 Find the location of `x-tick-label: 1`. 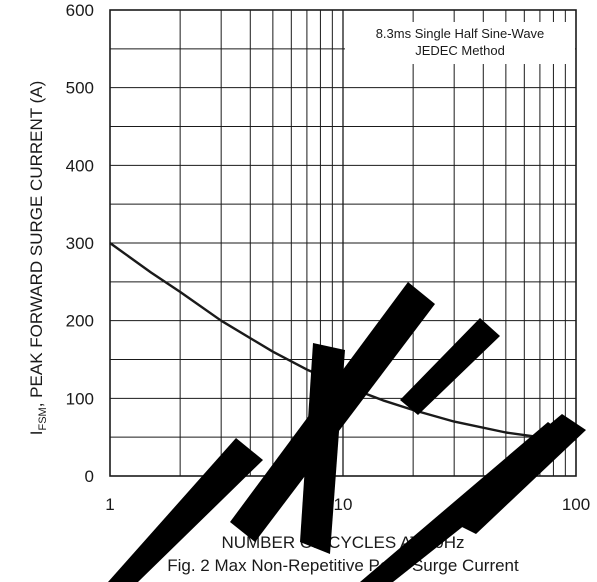

x-tick-label: 1 is located at coordinates (109, 504).